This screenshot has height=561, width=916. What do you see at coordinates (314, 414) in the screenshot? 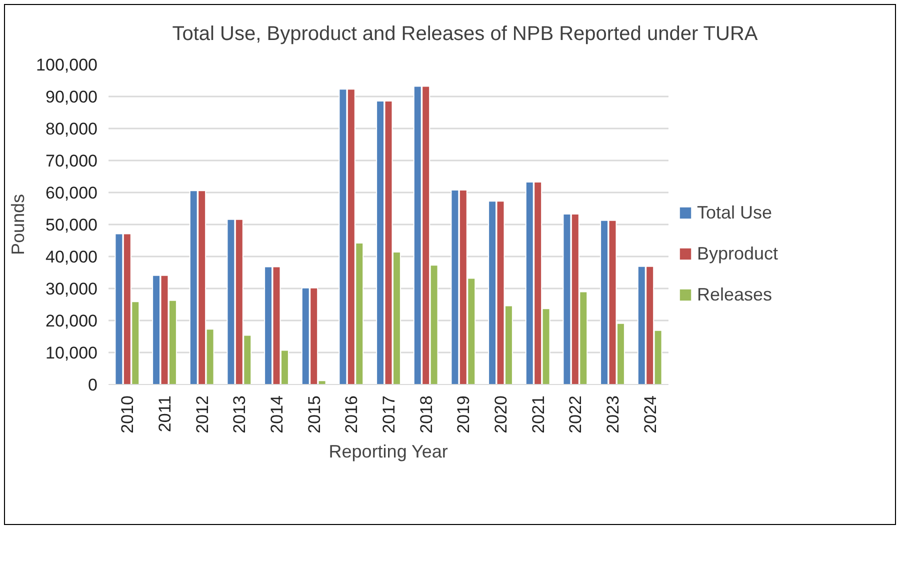
I see `x-tick-label: 2015` at bounding box center [314, 414].